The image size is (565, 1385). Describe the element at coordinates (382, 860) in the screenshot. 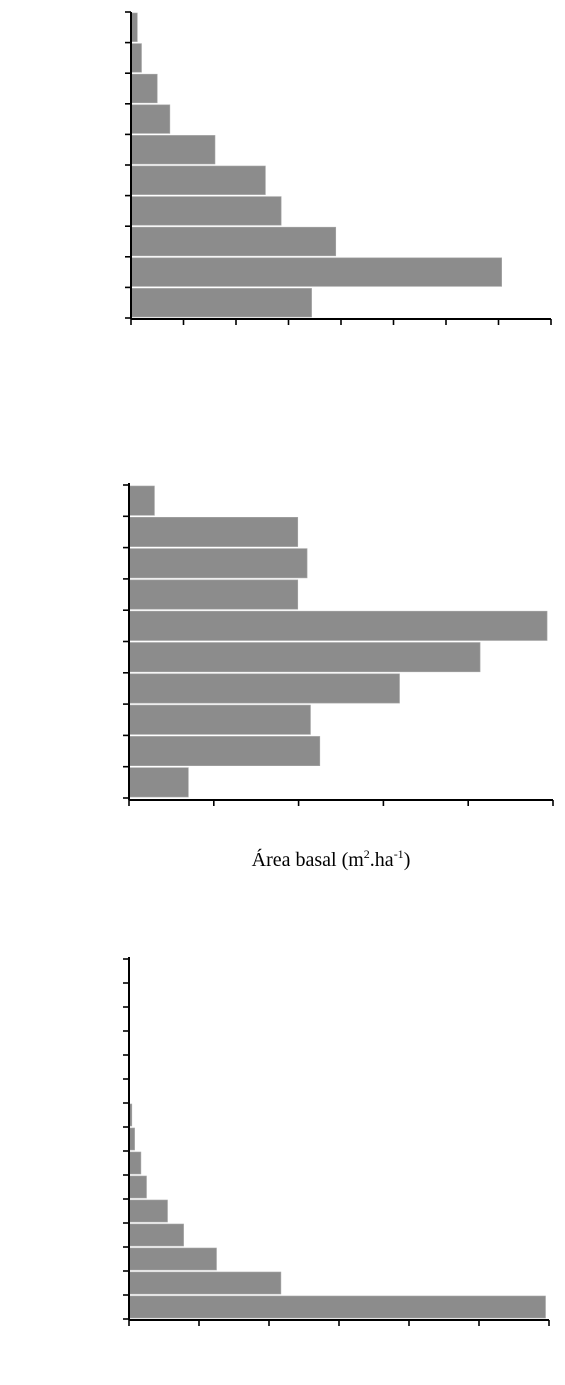

I see `x-axis-label-part-xlabel_mid: .ha` at that location.